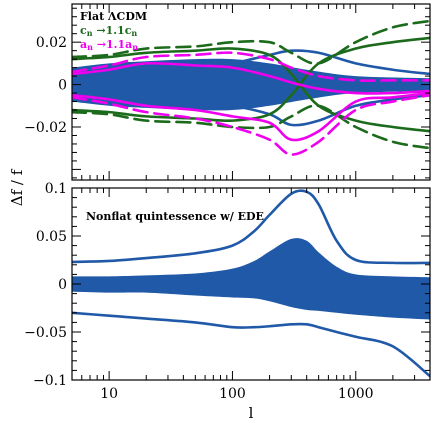 Image resolution: width=436 pixels, height=428 pixels. Describe the element at coordinates (62, 86) in the screenshot. I see `top-y-tick-label: 0` at that location.